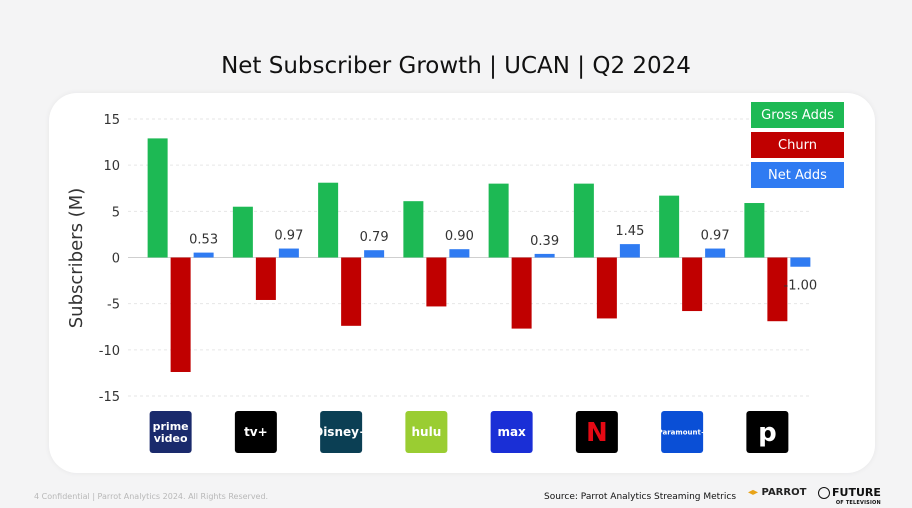 The width and height of the screenshot is (912, 508). I want to click on prime-video-logo-text: prime, so click(171, 426).